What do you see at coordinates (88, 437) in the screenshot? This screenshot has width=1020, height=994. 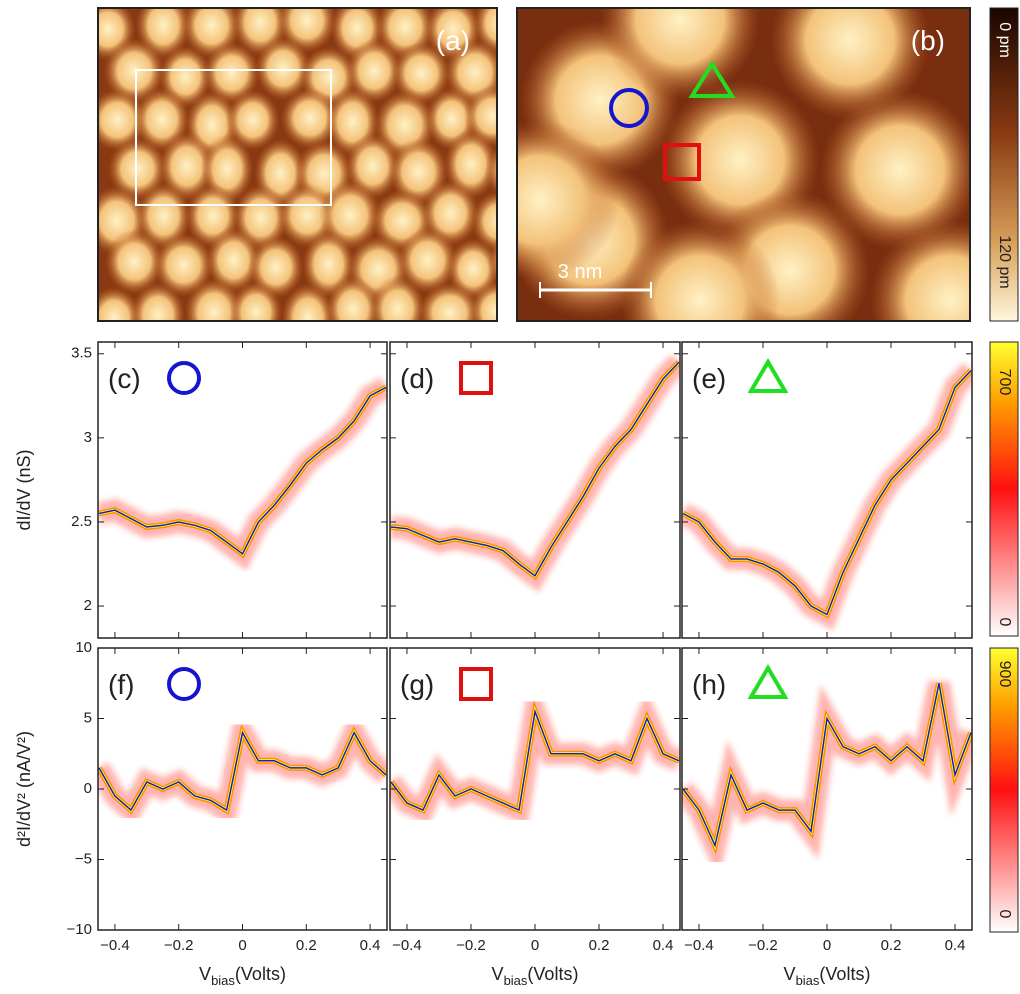 I see `y-tick-label: 3` at bounding box center [88, 437].